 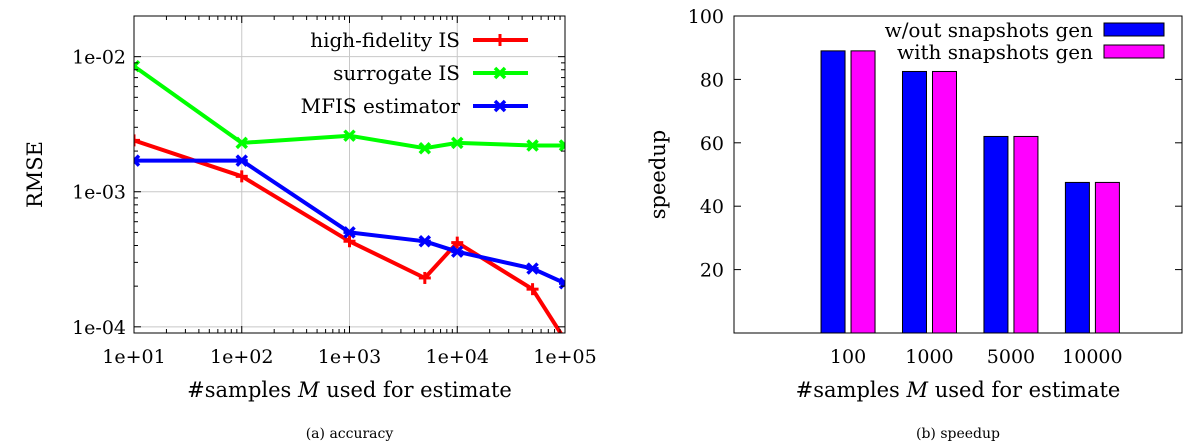 What do you see at coordinates (381, 106) in the screenshot?
I see `legend-label-mfis-estimator: MFIS estimator` at bounding box center [381, 106].